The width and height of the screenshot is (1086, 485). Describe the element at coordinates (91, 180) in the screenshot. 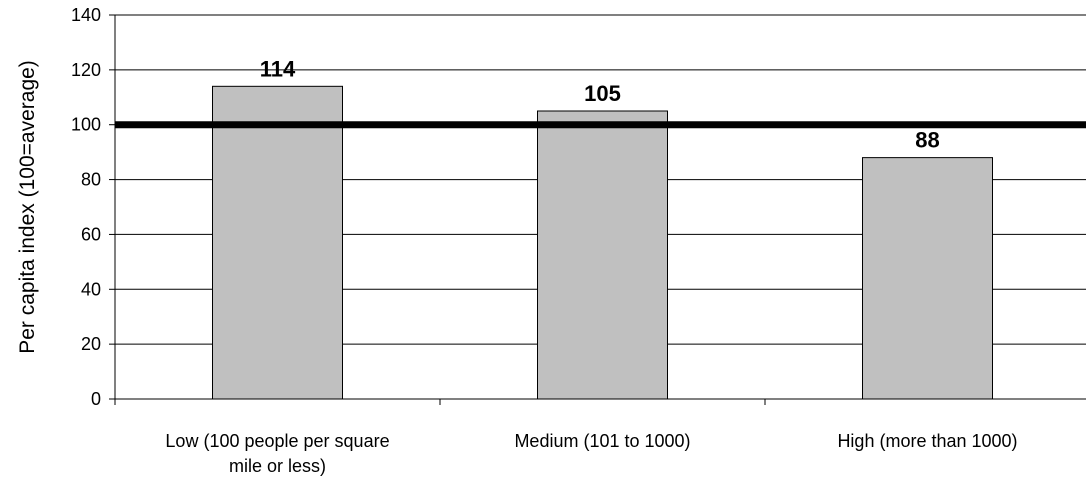

I see `y-tick-label: 80` at that location.